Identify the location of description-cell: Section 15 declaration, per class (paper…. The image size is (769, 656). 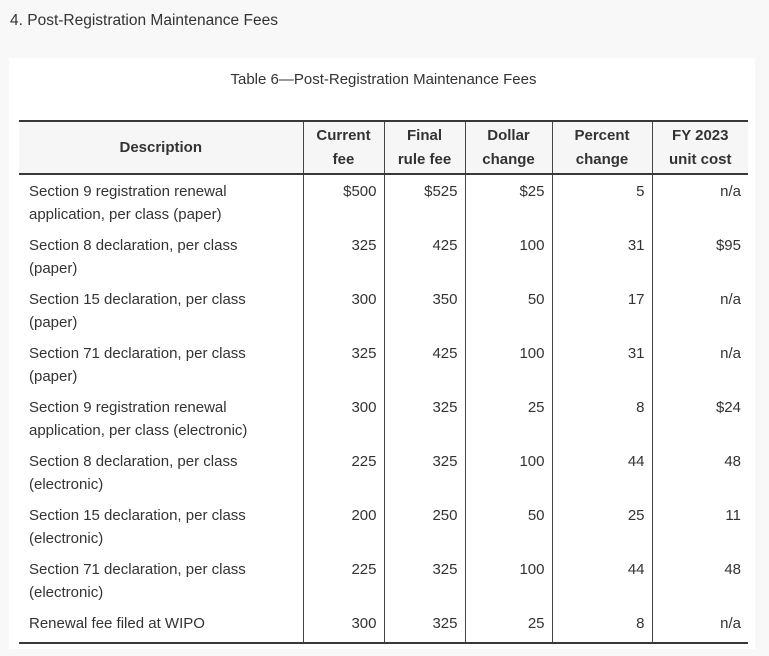
(137, 311).